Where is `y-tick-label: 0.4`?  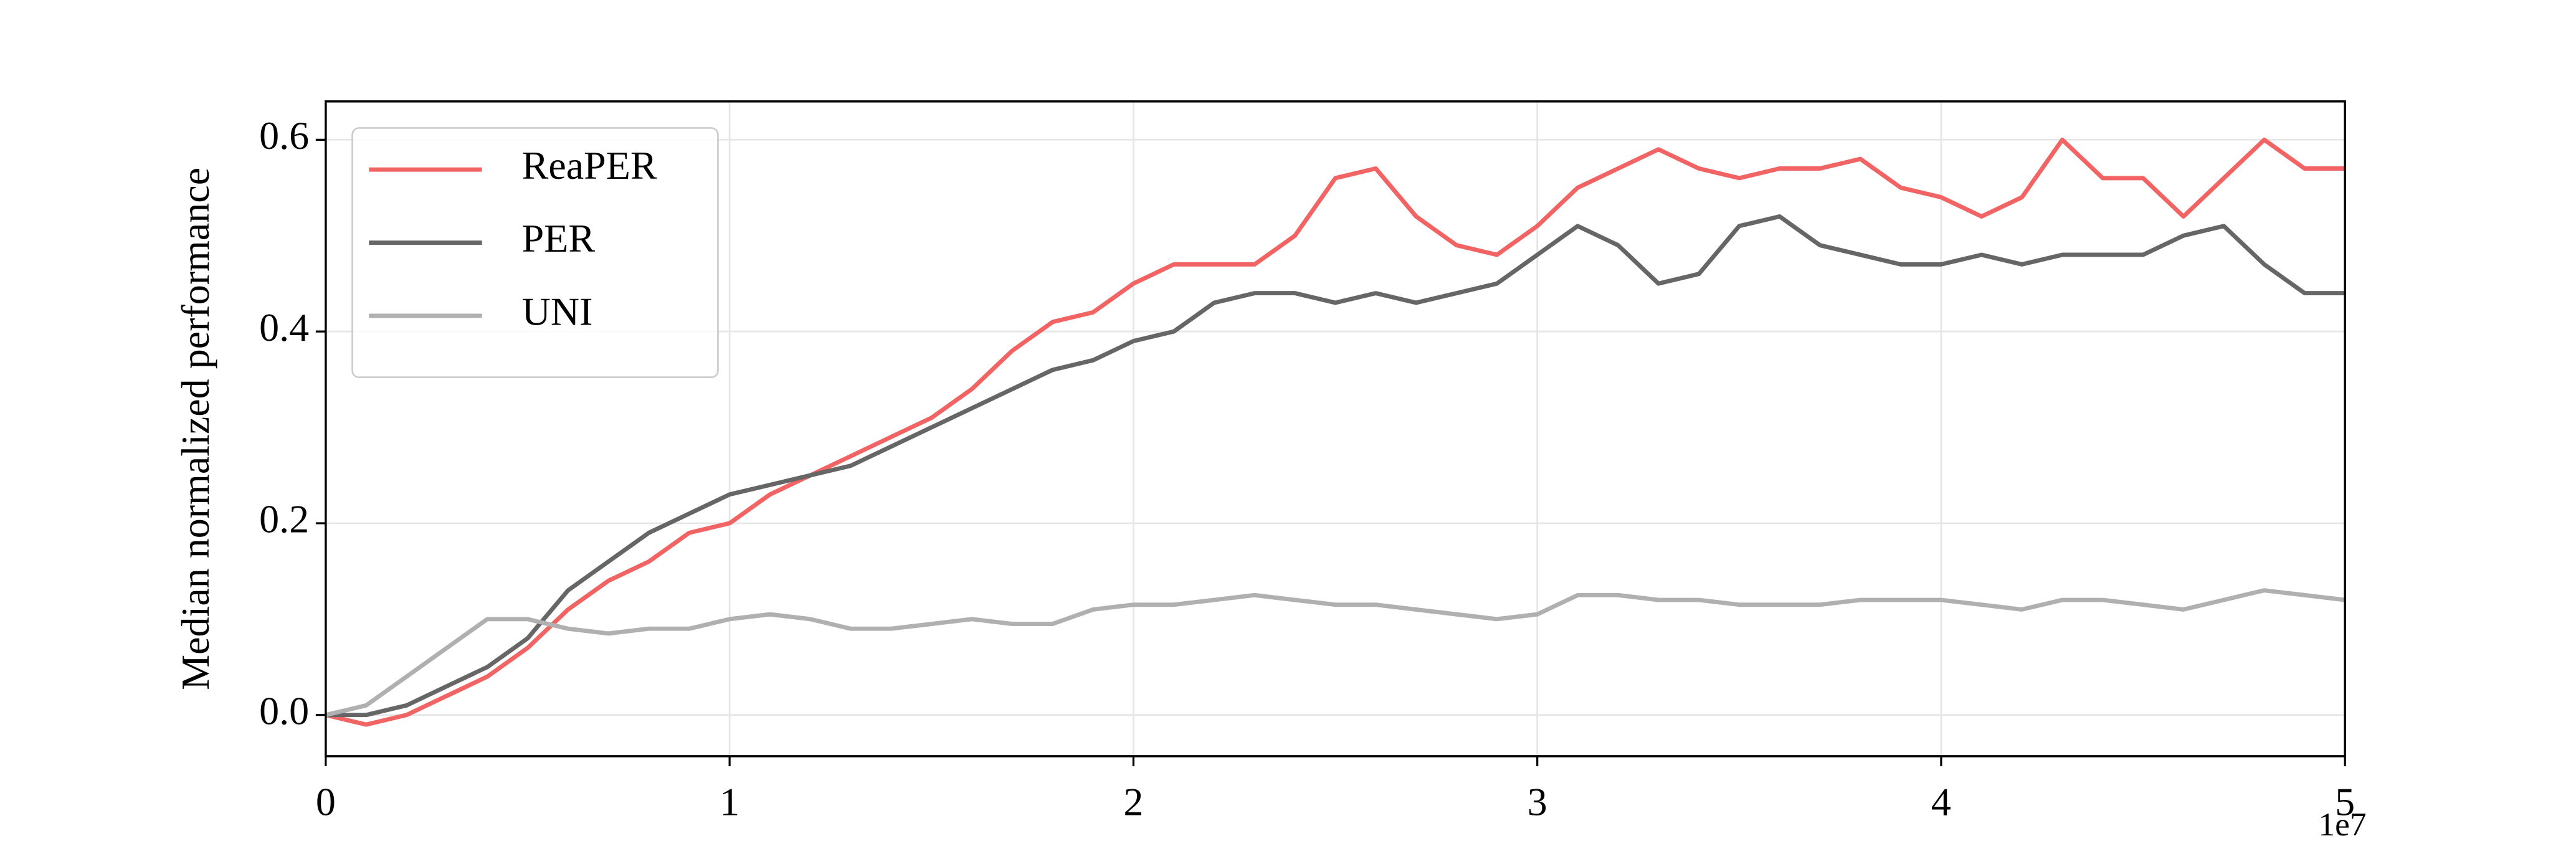 y-tick-label: 0.4 is located at coordinates (284, 327).